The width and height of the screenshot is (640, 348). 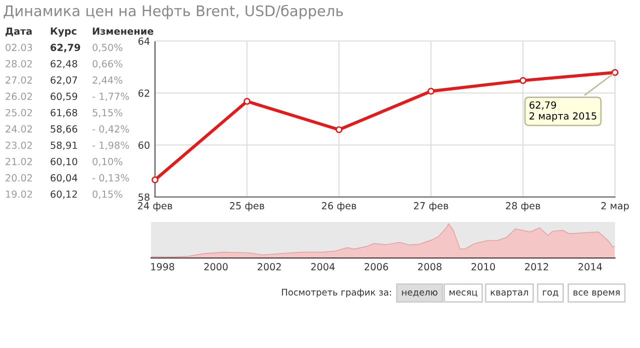 I want to click on annotation: 62,79 2 марта 2015, so click(x=563, y=111).